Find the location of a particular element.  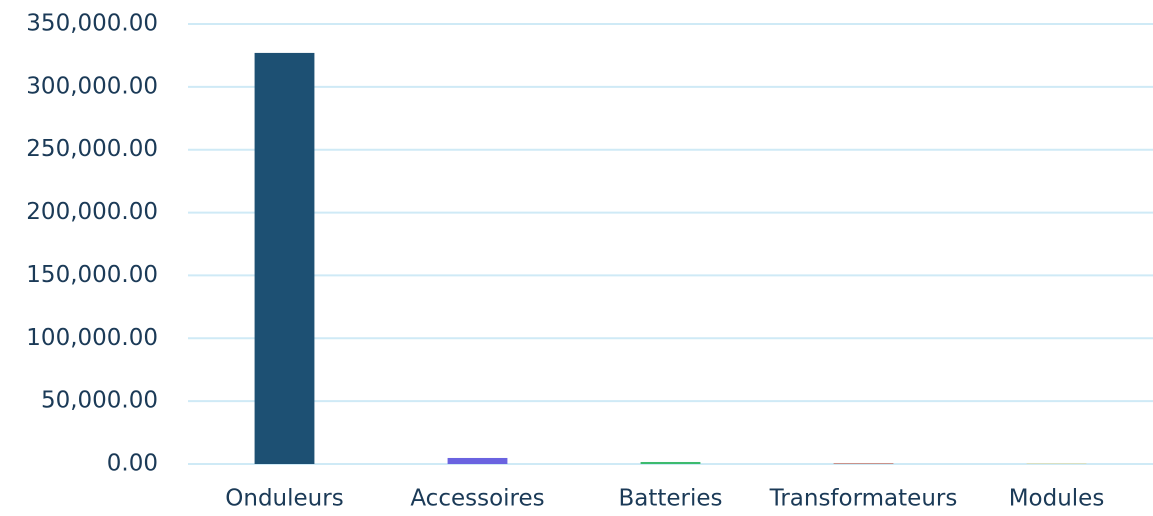

y-tick-label: 50,000.00 is located at coordinates (99, 401).